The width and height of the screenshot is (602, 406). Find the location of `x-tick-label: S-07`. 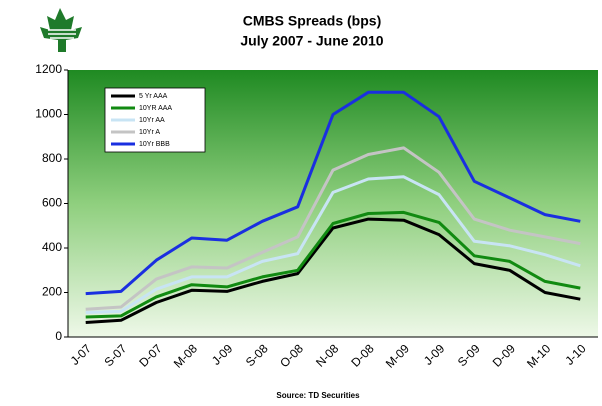

x-tick-label: S-07 is located at coordinates (116, 355).